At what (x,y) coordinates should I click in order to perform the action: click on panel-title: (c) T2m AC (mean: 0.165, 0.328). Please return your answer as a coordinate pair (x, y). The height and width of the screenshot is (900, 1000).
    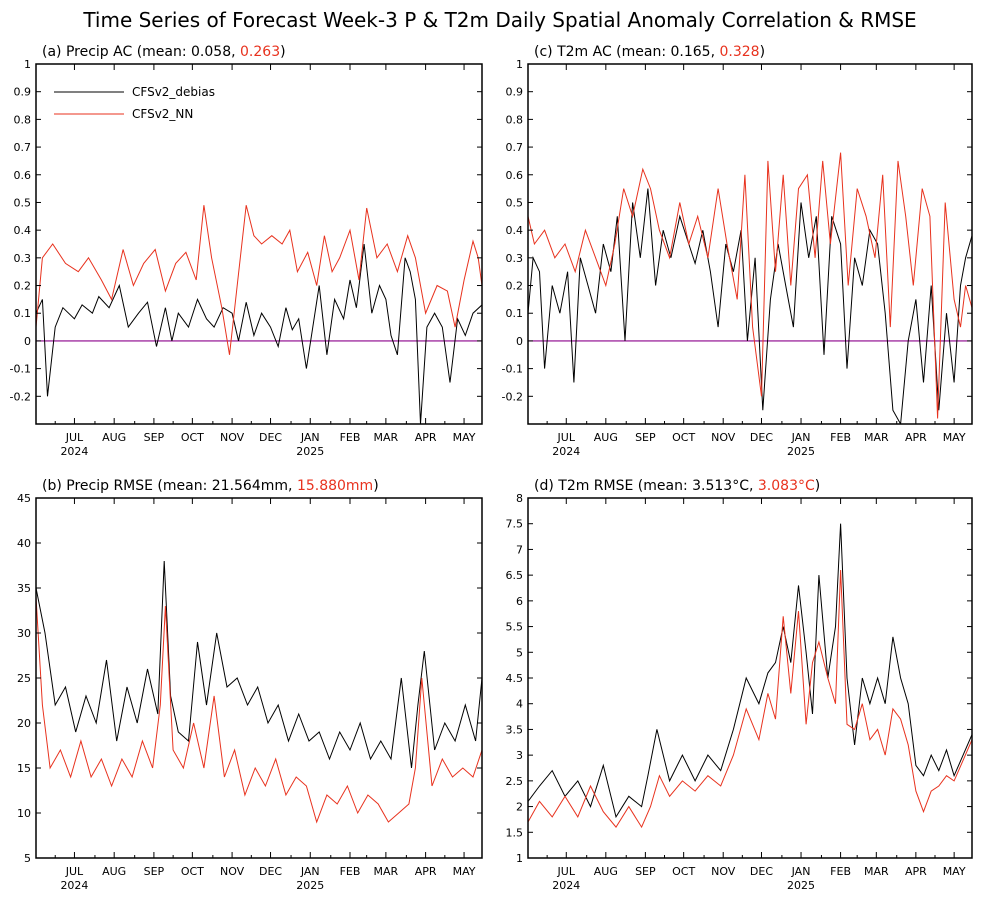
    Looking at the image, I should click on (649, 52).